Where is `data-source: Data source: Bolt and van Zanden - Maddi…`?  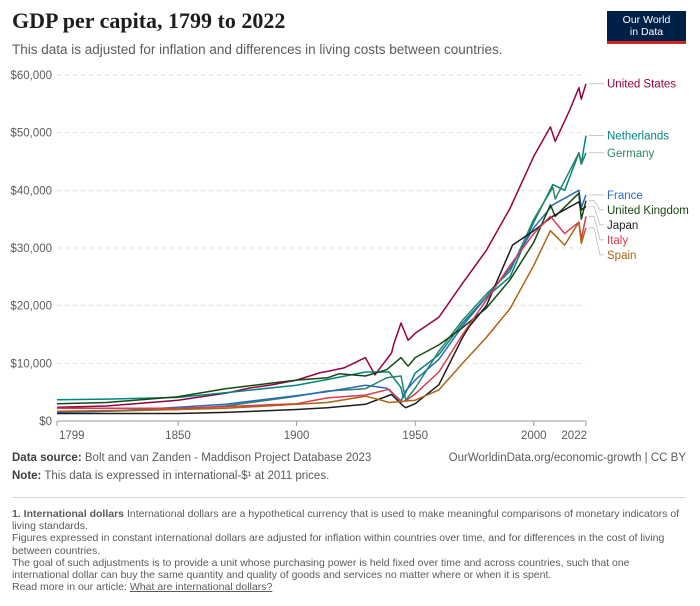 data-source: Data source: Bolt and van Zanden - Maddi… is located at coordinates (191, 458).